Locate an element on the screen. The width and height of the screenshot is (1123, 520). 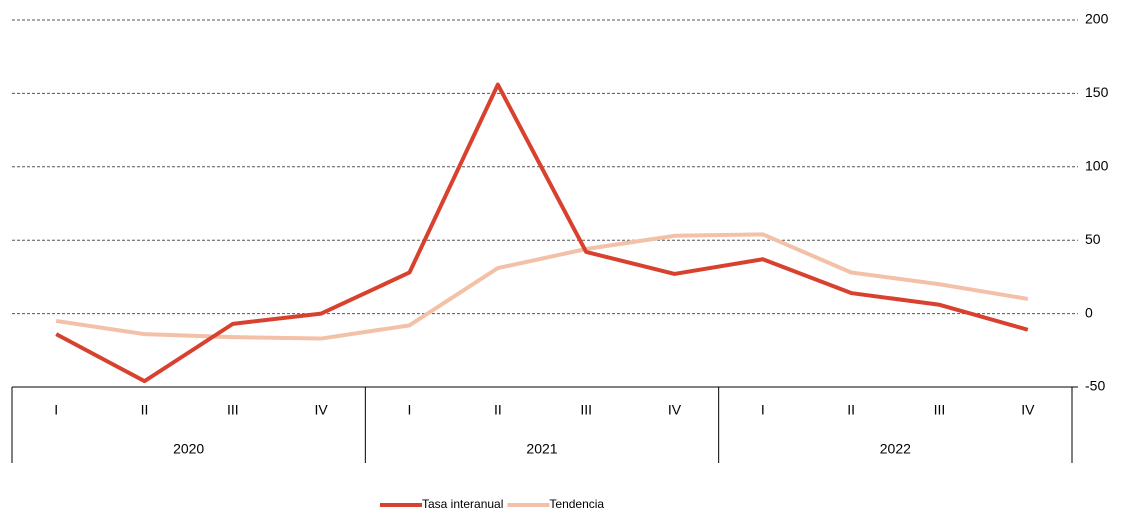
legend-label: Tasa interanual is located at coordinates (462, 504).